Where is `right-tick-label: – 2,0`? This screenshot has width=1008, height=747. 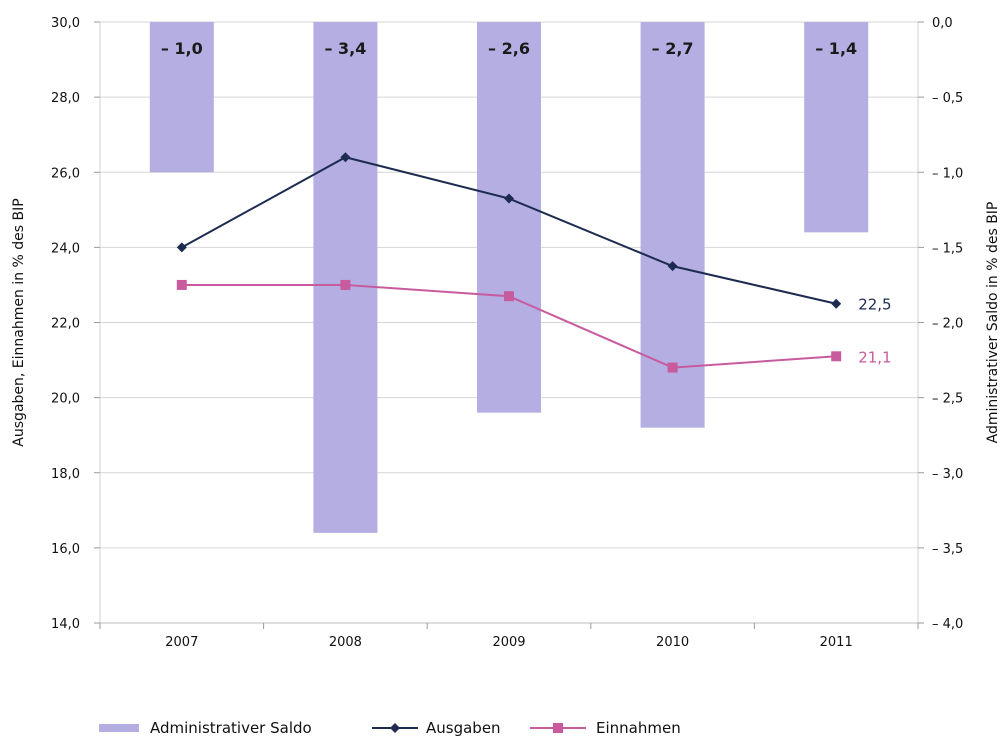 right-tick-label: – 2,0 is located at coordinates (947, 324).